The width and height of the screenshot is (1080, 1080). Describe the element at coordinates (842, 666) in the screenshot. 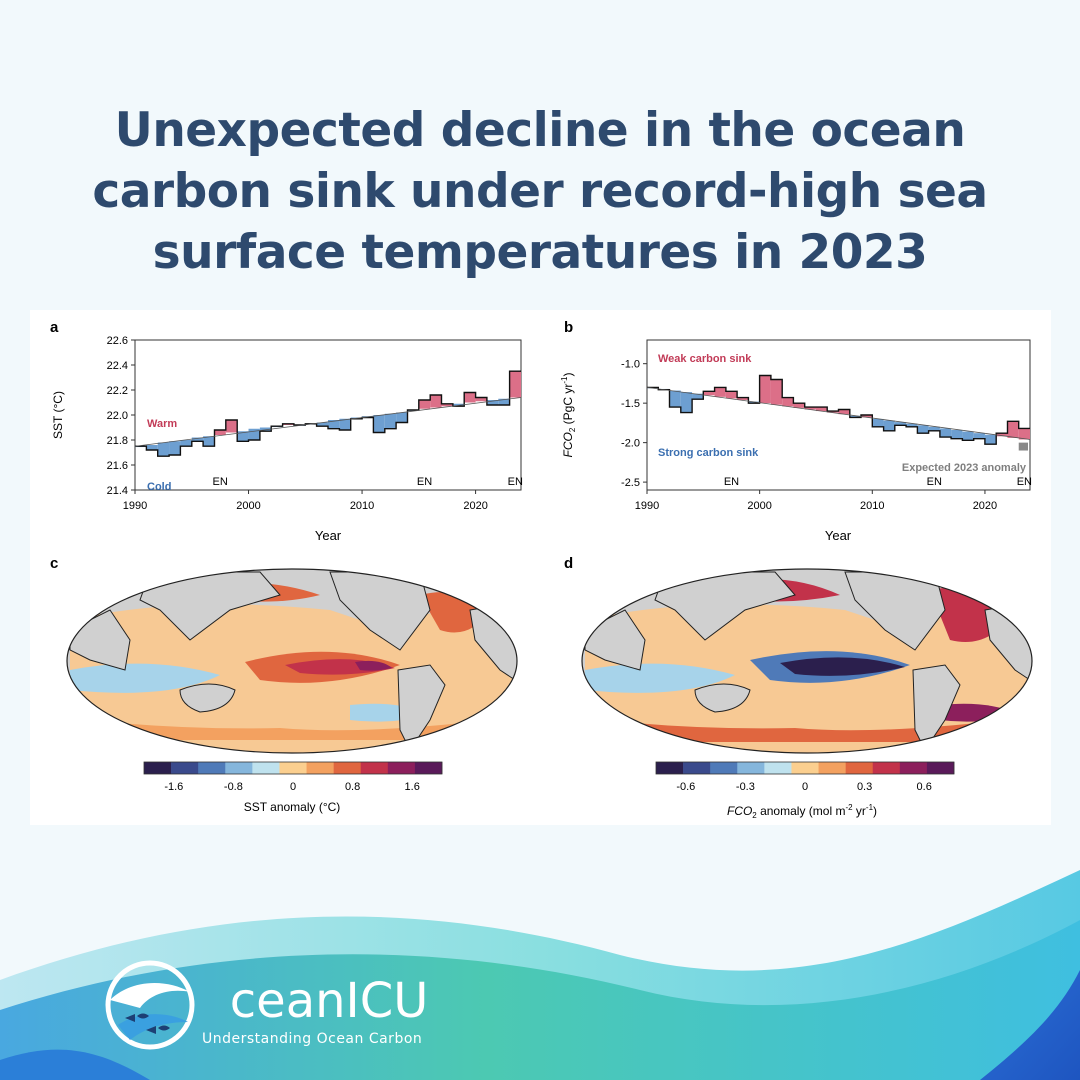

I see `map-d-equatorial-core` at that location.